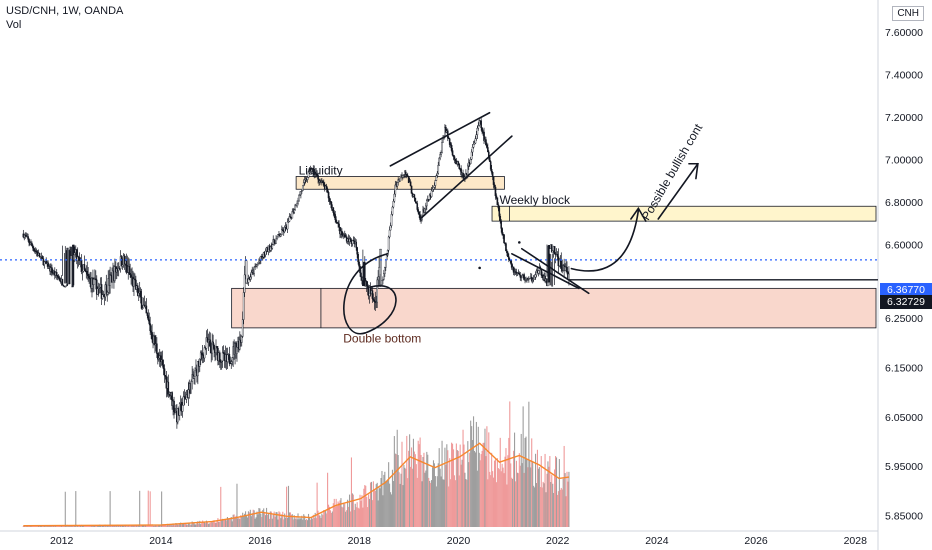 This screenshot has width=932, height=550. I want to click on time-tick-2022: 2022, so click(558, 541).